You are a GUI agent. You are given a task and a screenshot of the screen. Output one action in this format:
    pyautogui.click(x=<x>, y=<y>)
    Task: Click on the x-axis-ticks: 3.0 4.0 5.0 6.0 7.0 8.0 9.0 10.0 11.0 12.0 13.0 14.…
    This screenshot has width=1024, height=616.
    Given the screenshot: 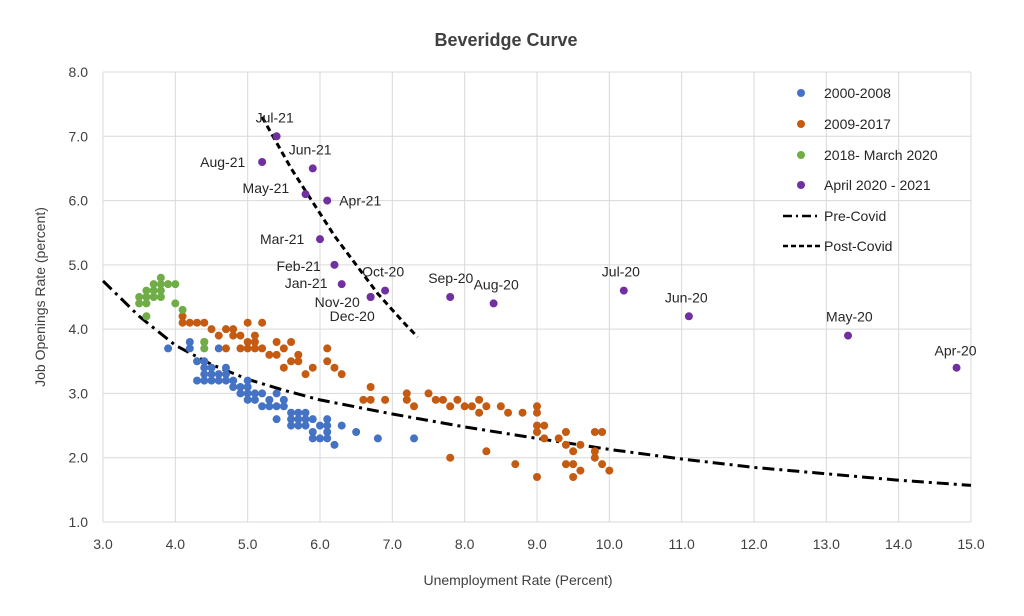 What is the action you would take?
    pyautogui.click(x=539, y=544)
    